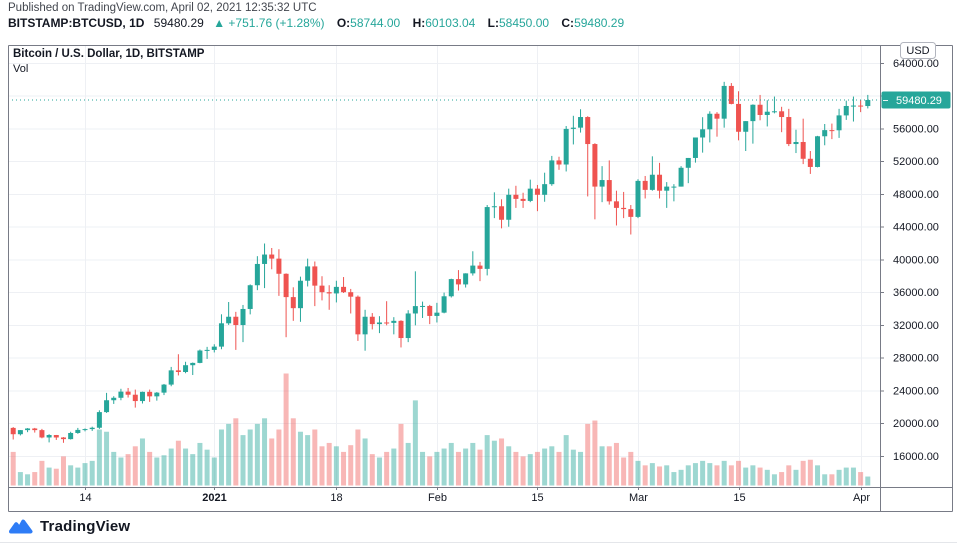 This screenshot has width=957, height=543. I want to click on svg-text: 44000.00, so click(916, 228).